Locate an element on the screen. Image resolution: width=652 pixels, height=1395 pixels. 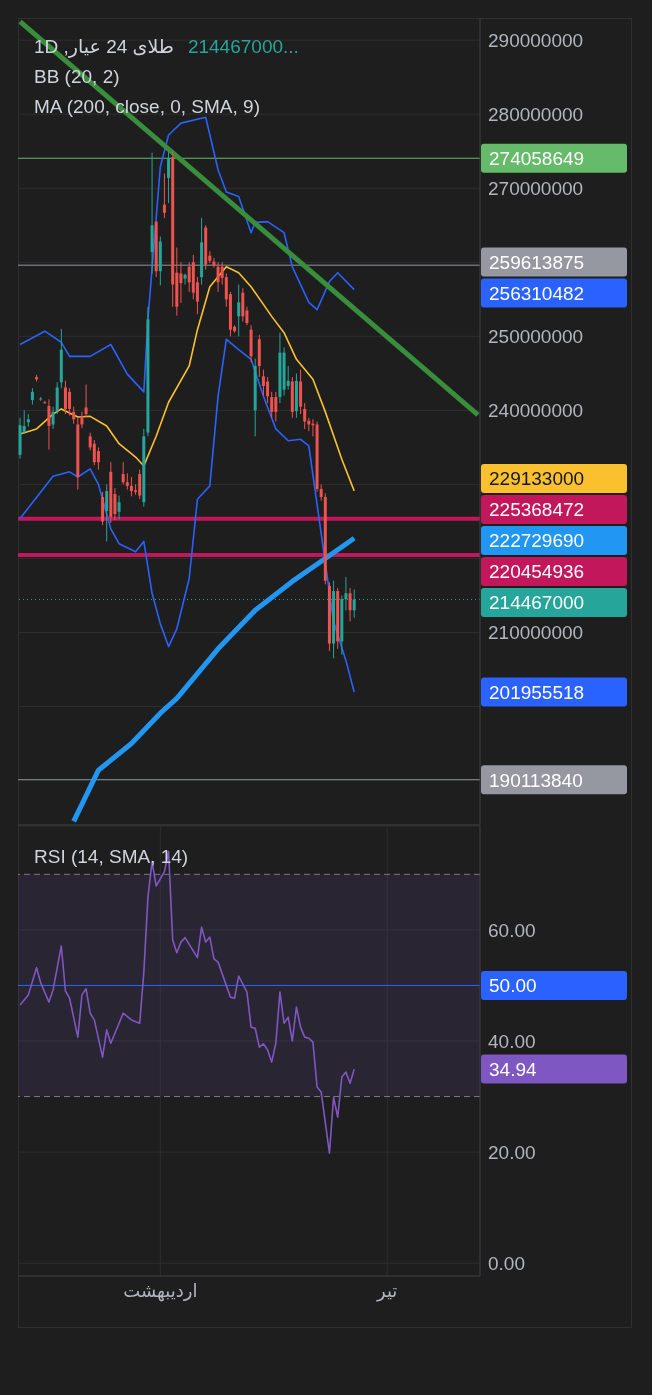
y-tick-label: 250000000 is located at coordinates (536, 337).